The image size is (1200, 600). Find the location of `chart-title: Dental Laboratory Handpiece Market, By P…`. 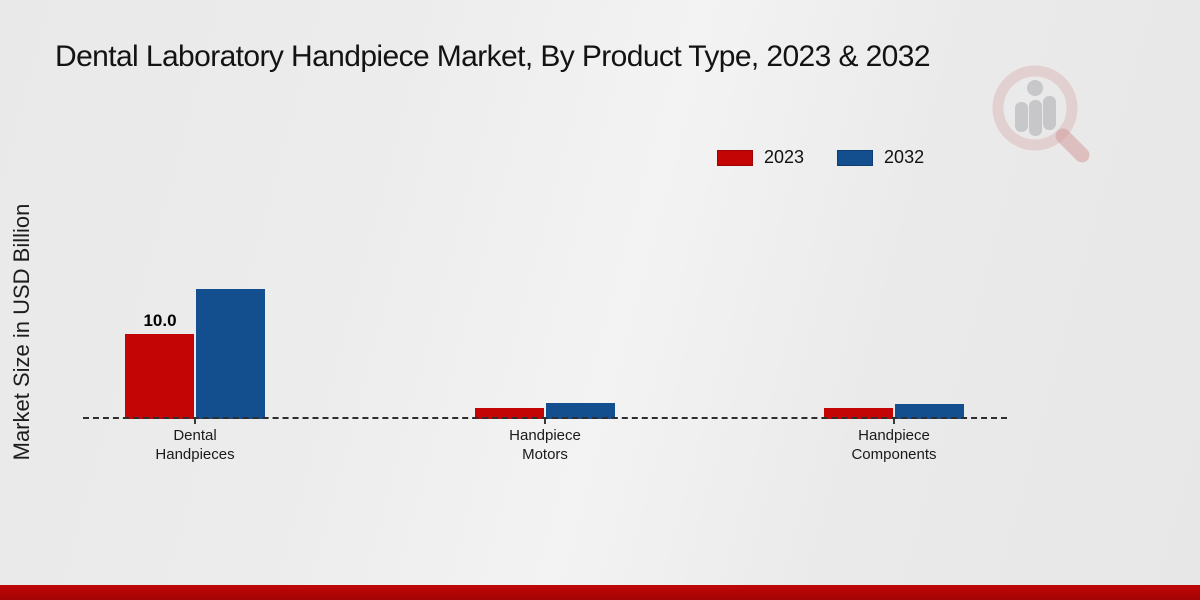

chart-title: Dental Laboratory Handpiece Market, By P… is located at coordinates (493, 56).